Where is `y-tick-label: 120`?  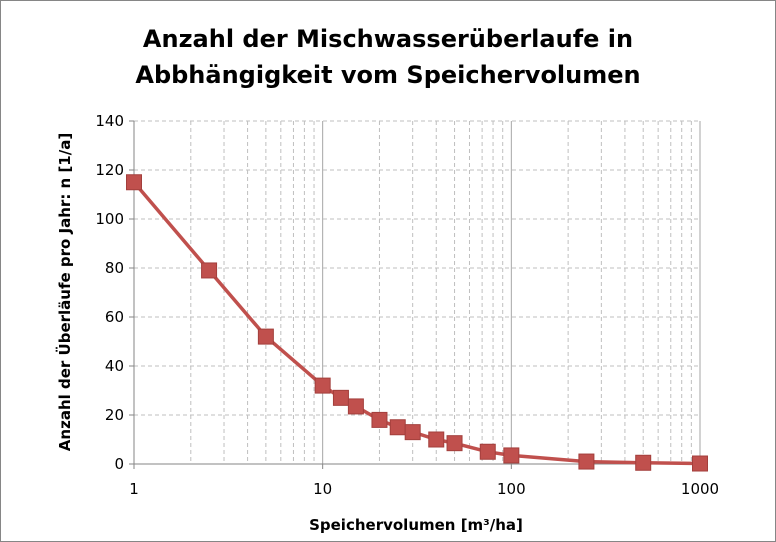 y-tick-label: 120 is located at coordinates (109, 170).